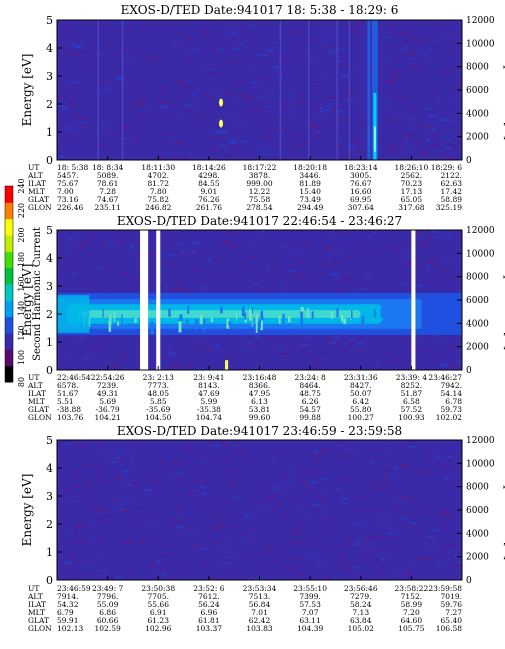  What do you see at coordinates (21, 357) in the screenshot?
I see `colorbar-tick-label: 100` at bounding box center [21, 357].